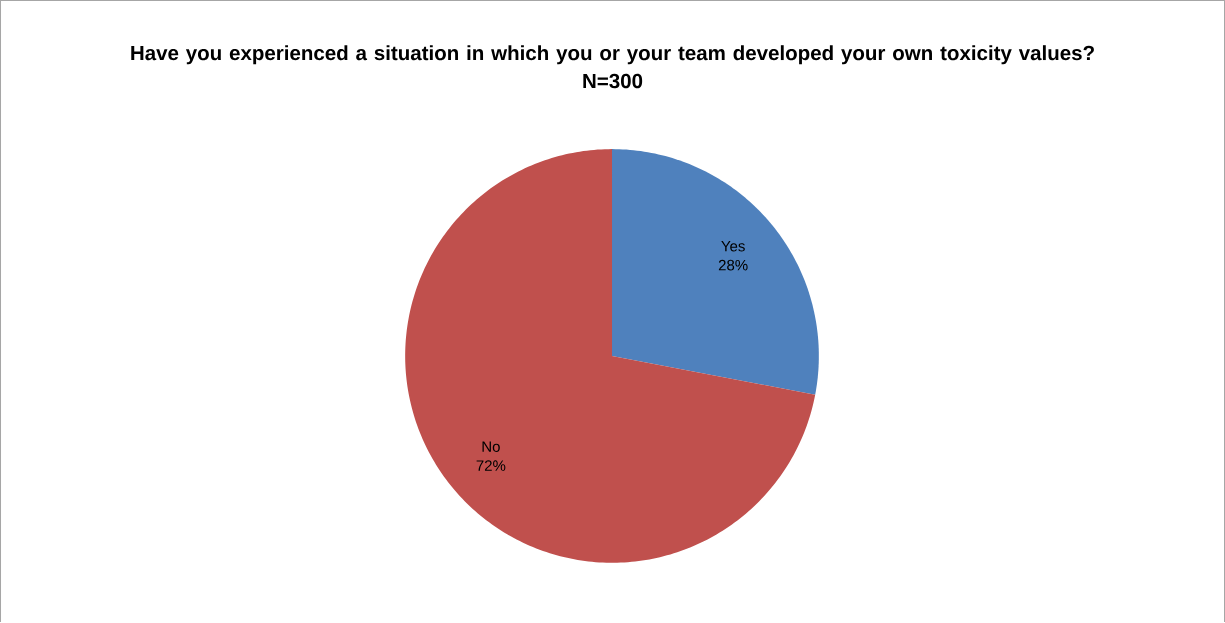 Image resolution: width=1225 pixels, height=623 pixels. Describe the element at coordinates (613, 81) in the screenshot. I see `chart-subtitle: N=300` at that location.